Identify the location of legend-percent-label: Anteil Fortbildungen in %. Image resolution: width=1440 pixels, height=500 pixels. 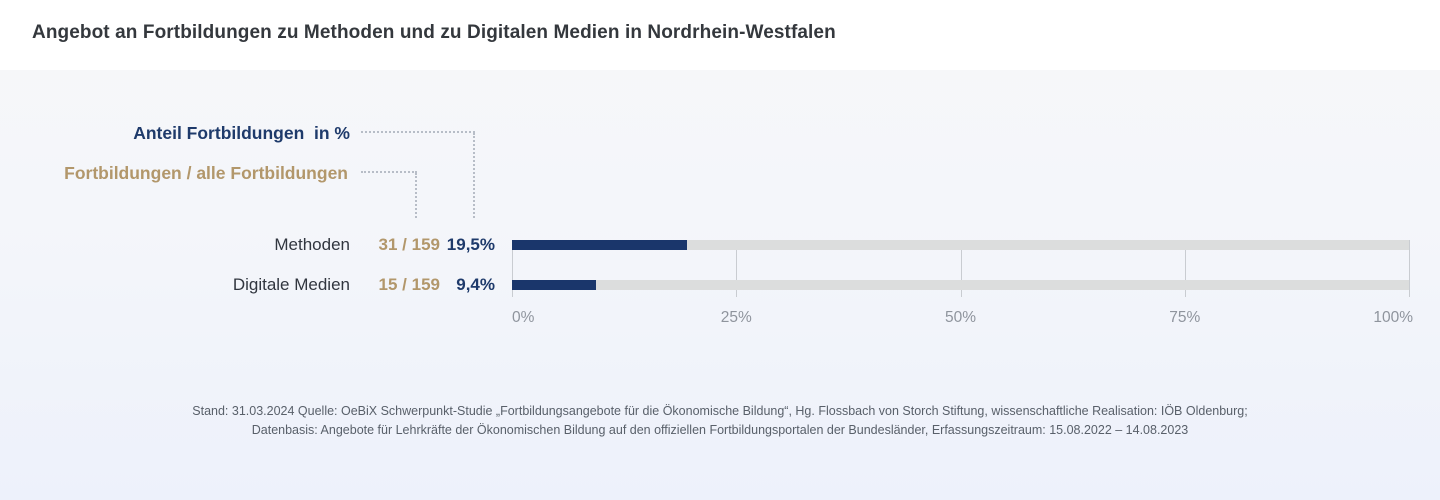
(241, 133).